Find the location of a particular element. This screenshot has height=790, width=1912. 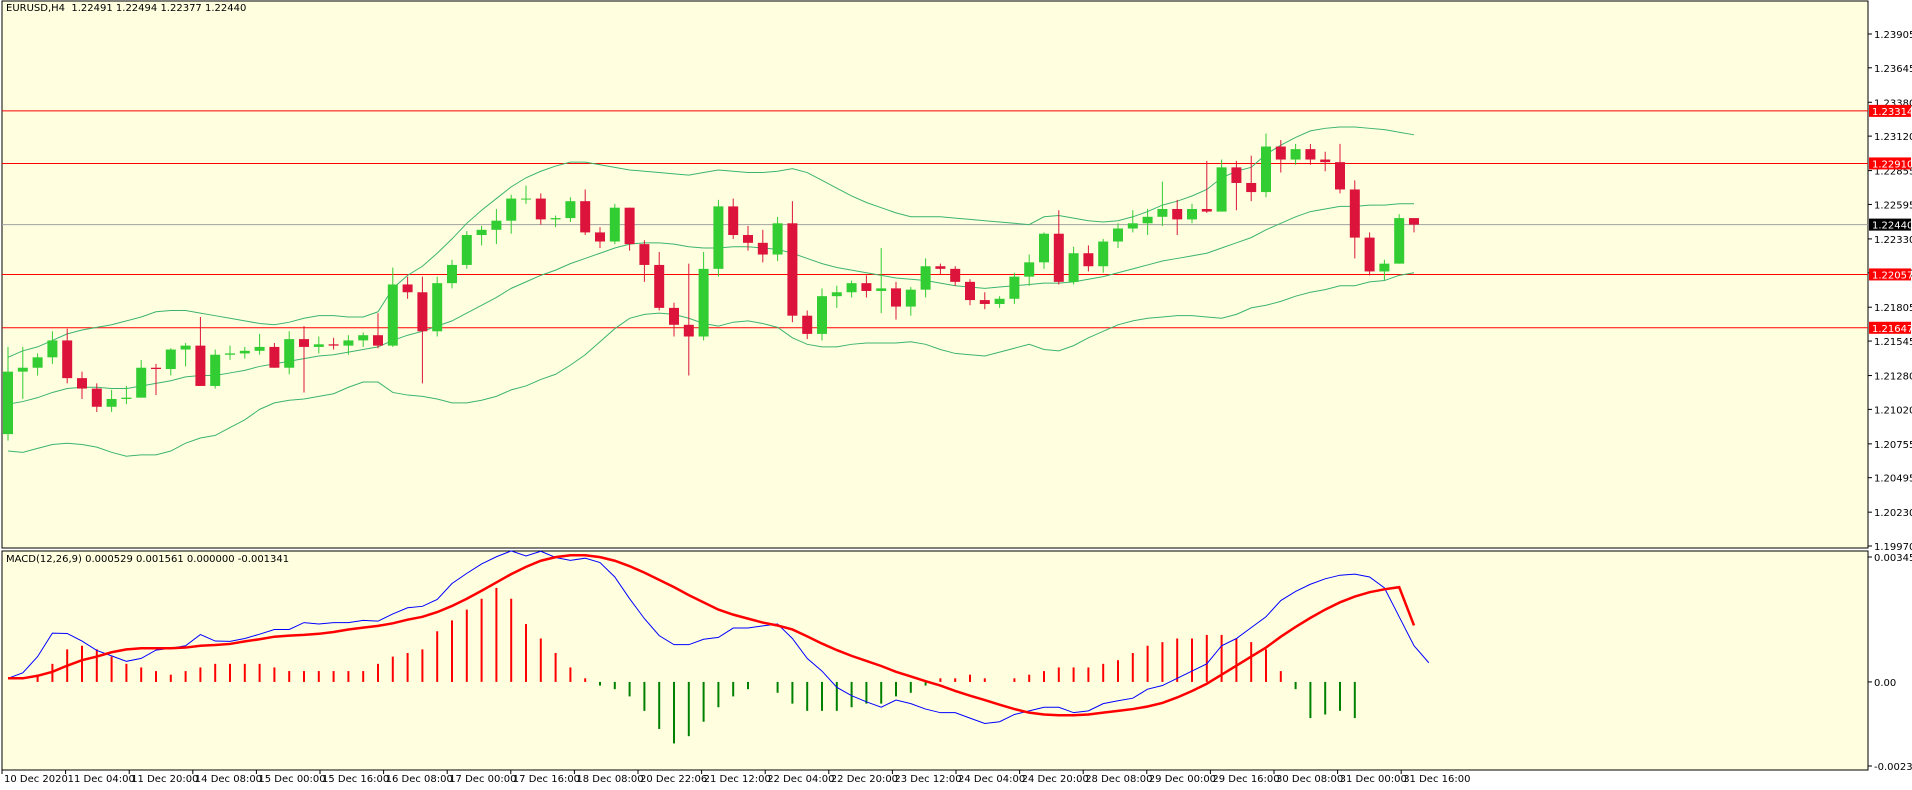

x-tick-label: 14 Dec 08:00 is located at coordinates (228, 779).